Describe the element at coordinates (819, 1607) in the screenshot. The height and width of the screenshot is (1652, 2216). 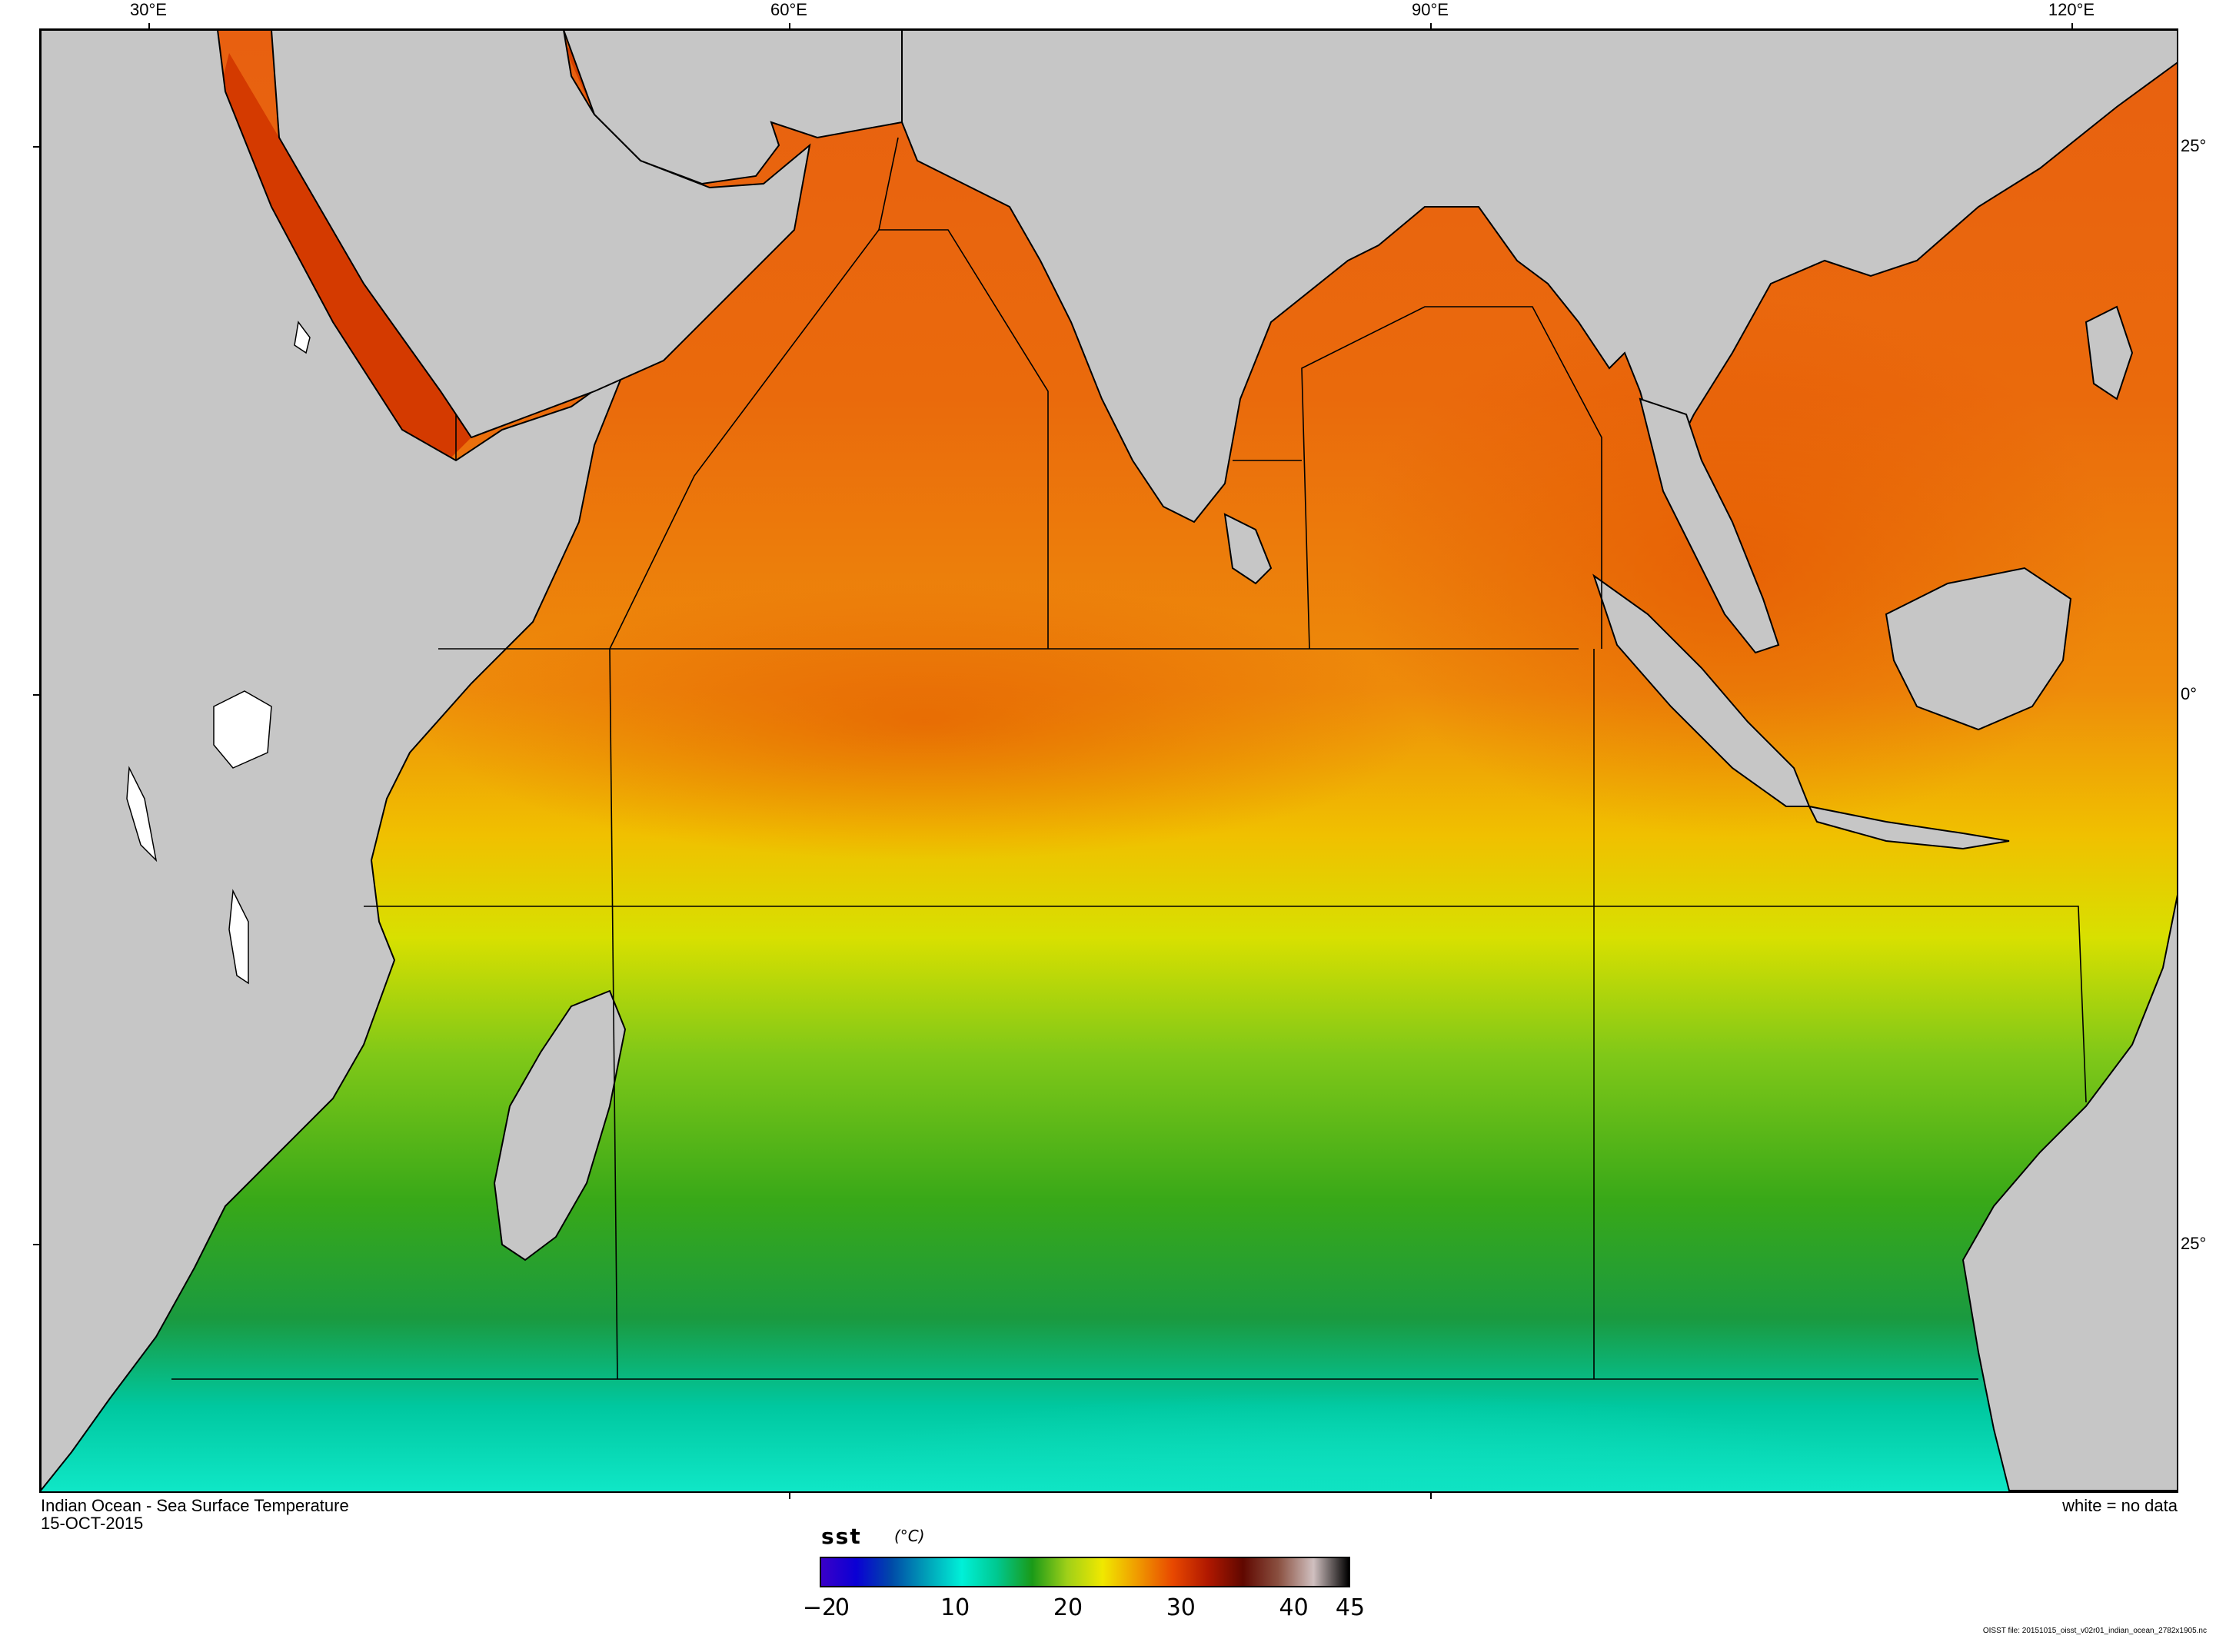
I see `colorbar-tick-label: −2` at that location.